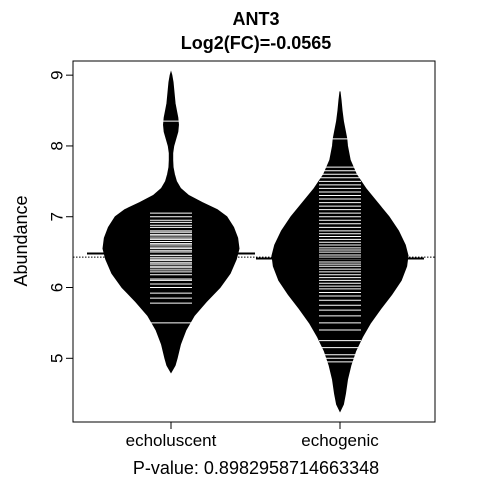 This screenshot has height=480, width=480. What do you see at coordinates (56, 74) in the screenshot?
I see `y-tick-label: 9` at bounding box center [56, 74].